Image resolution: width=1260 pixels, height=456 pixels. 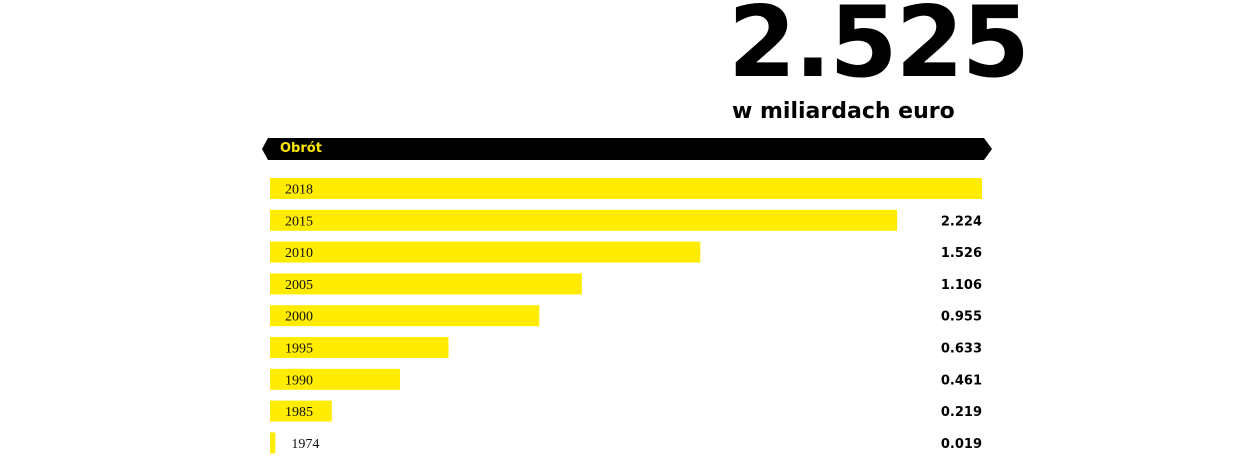 What do you see at coordinates (843, 111) in the screenshot?
I see `unit-label: w miliardach euro` at bounding box center [843, 111].